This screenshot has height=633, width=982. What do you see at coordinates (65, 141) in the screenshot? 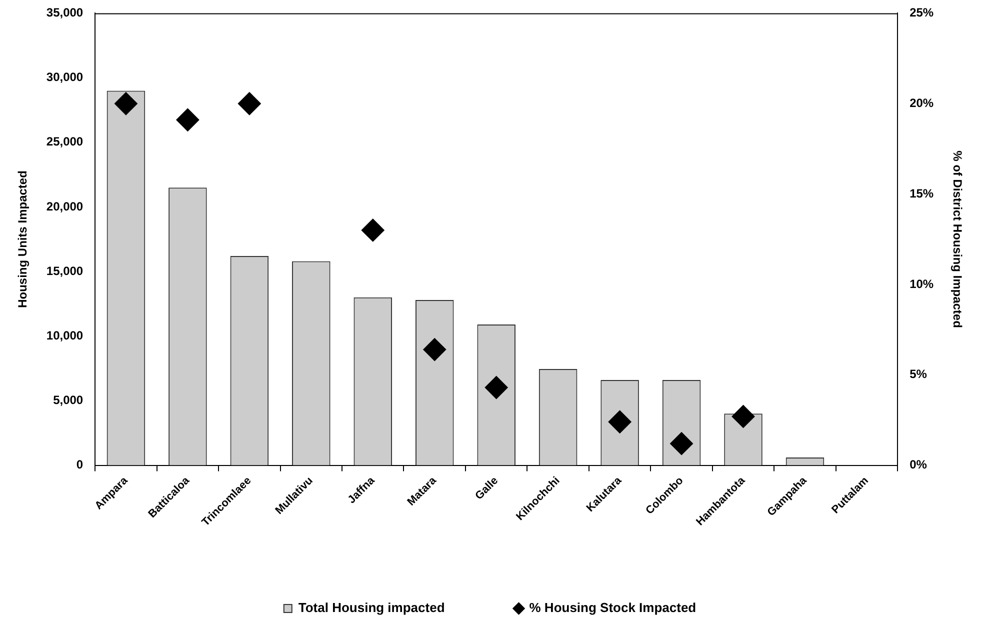
I see `y-tick-label: 25,000` at bounding box center [65, 141].